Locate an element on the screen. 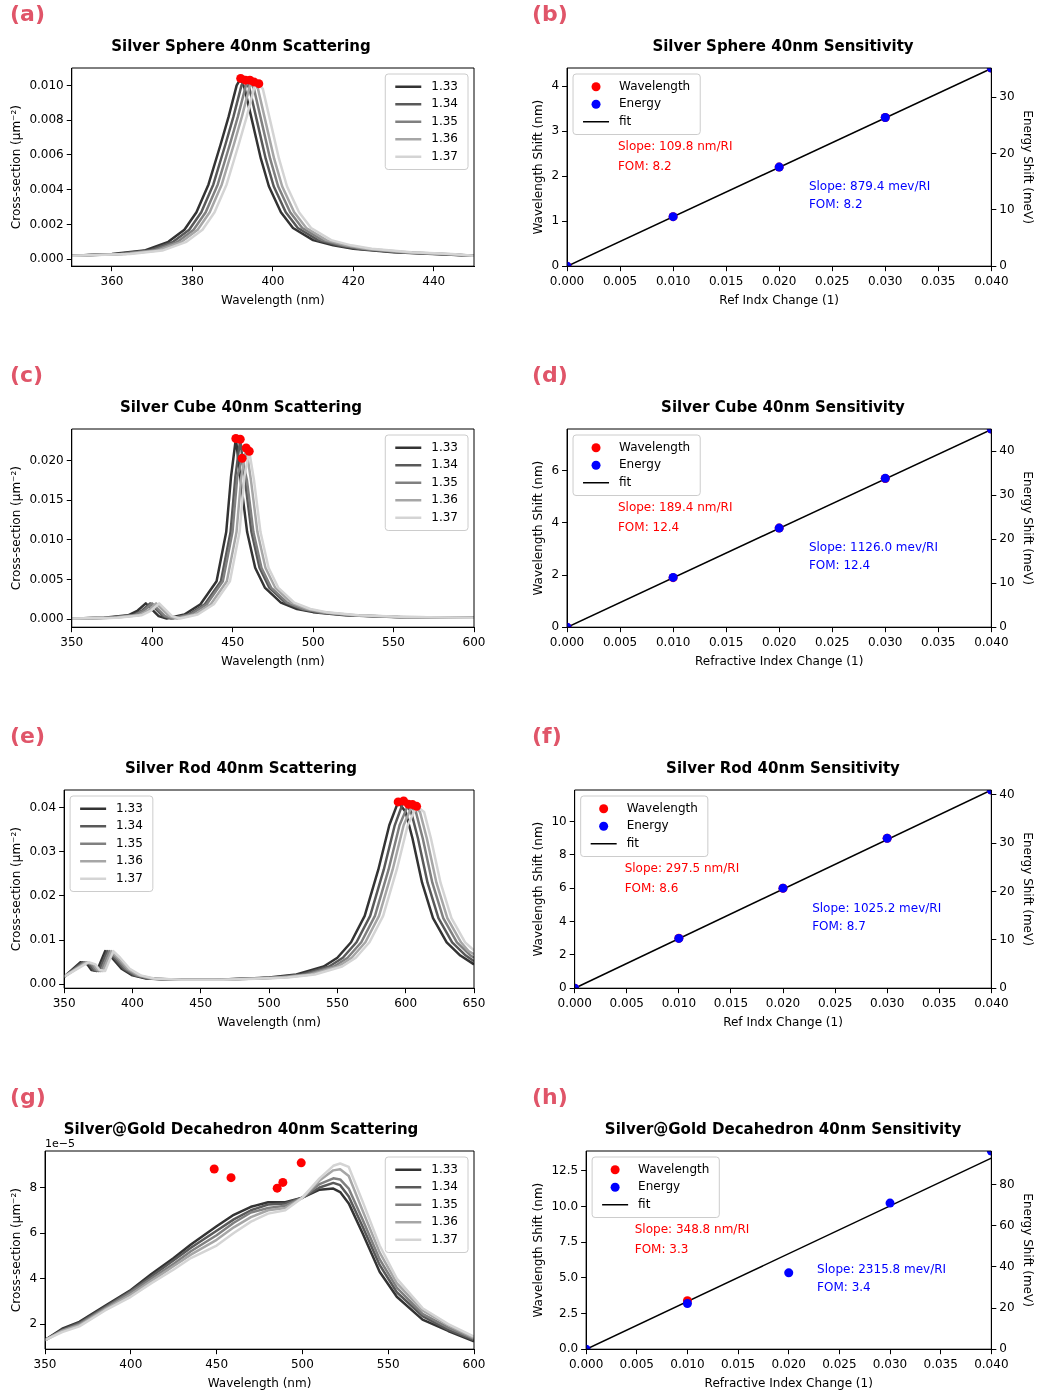 The height and width of the screenshot is (1391, 1044). text: 1e−5 is located at coordinates (60, 1144).